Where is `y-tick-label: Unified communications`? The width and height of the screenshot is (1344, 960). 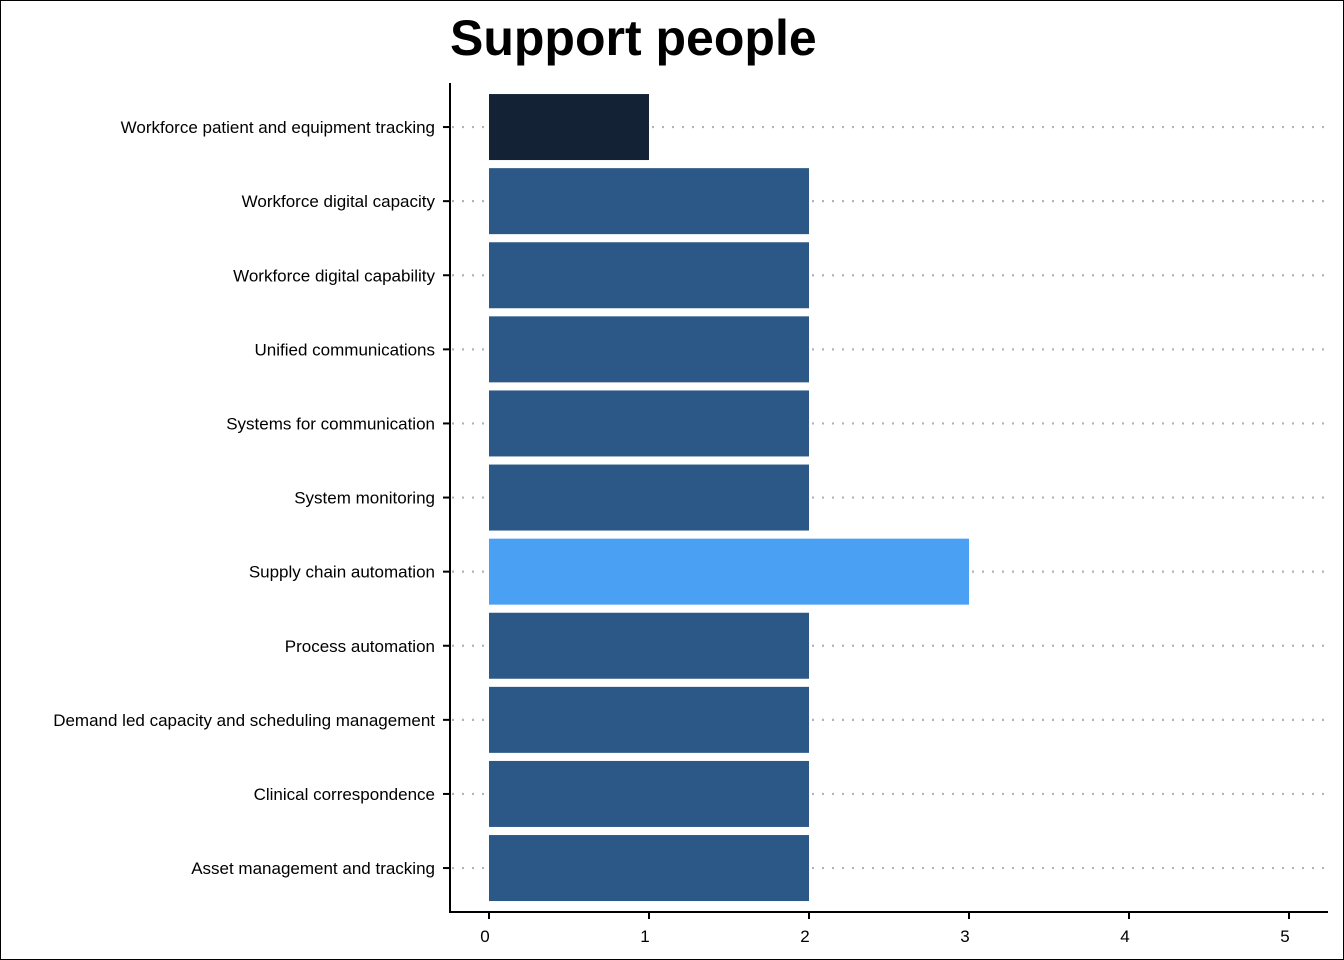
y-tick-label: Unified communications is located at coordinates (345, 349).